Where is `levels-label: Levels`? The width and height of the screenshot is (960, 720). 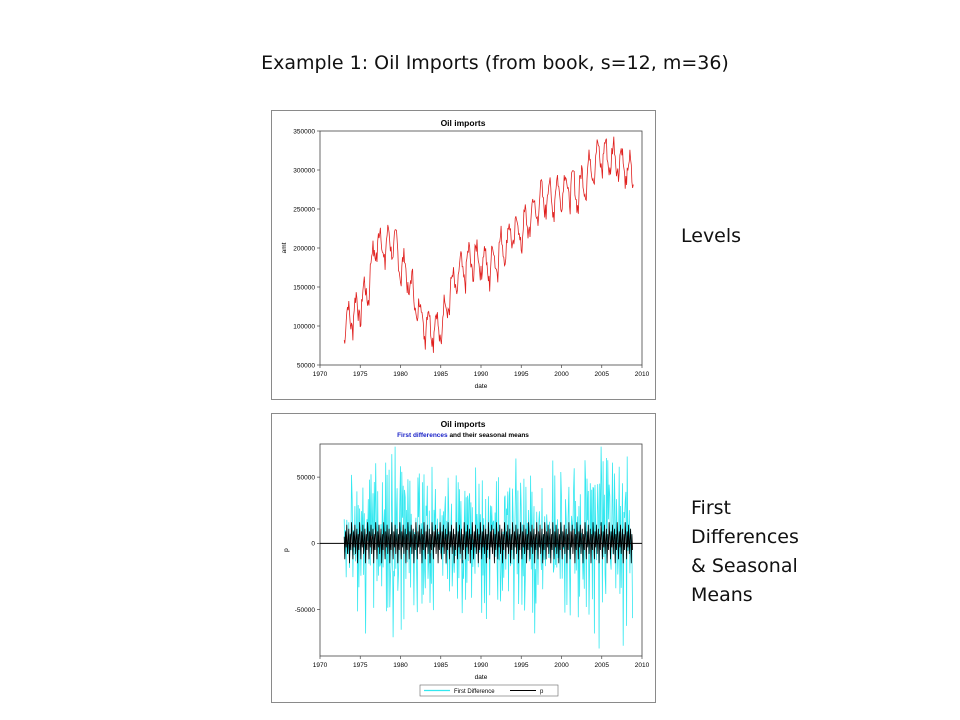
levels-label: Levels is located at coordinates (711, 236).